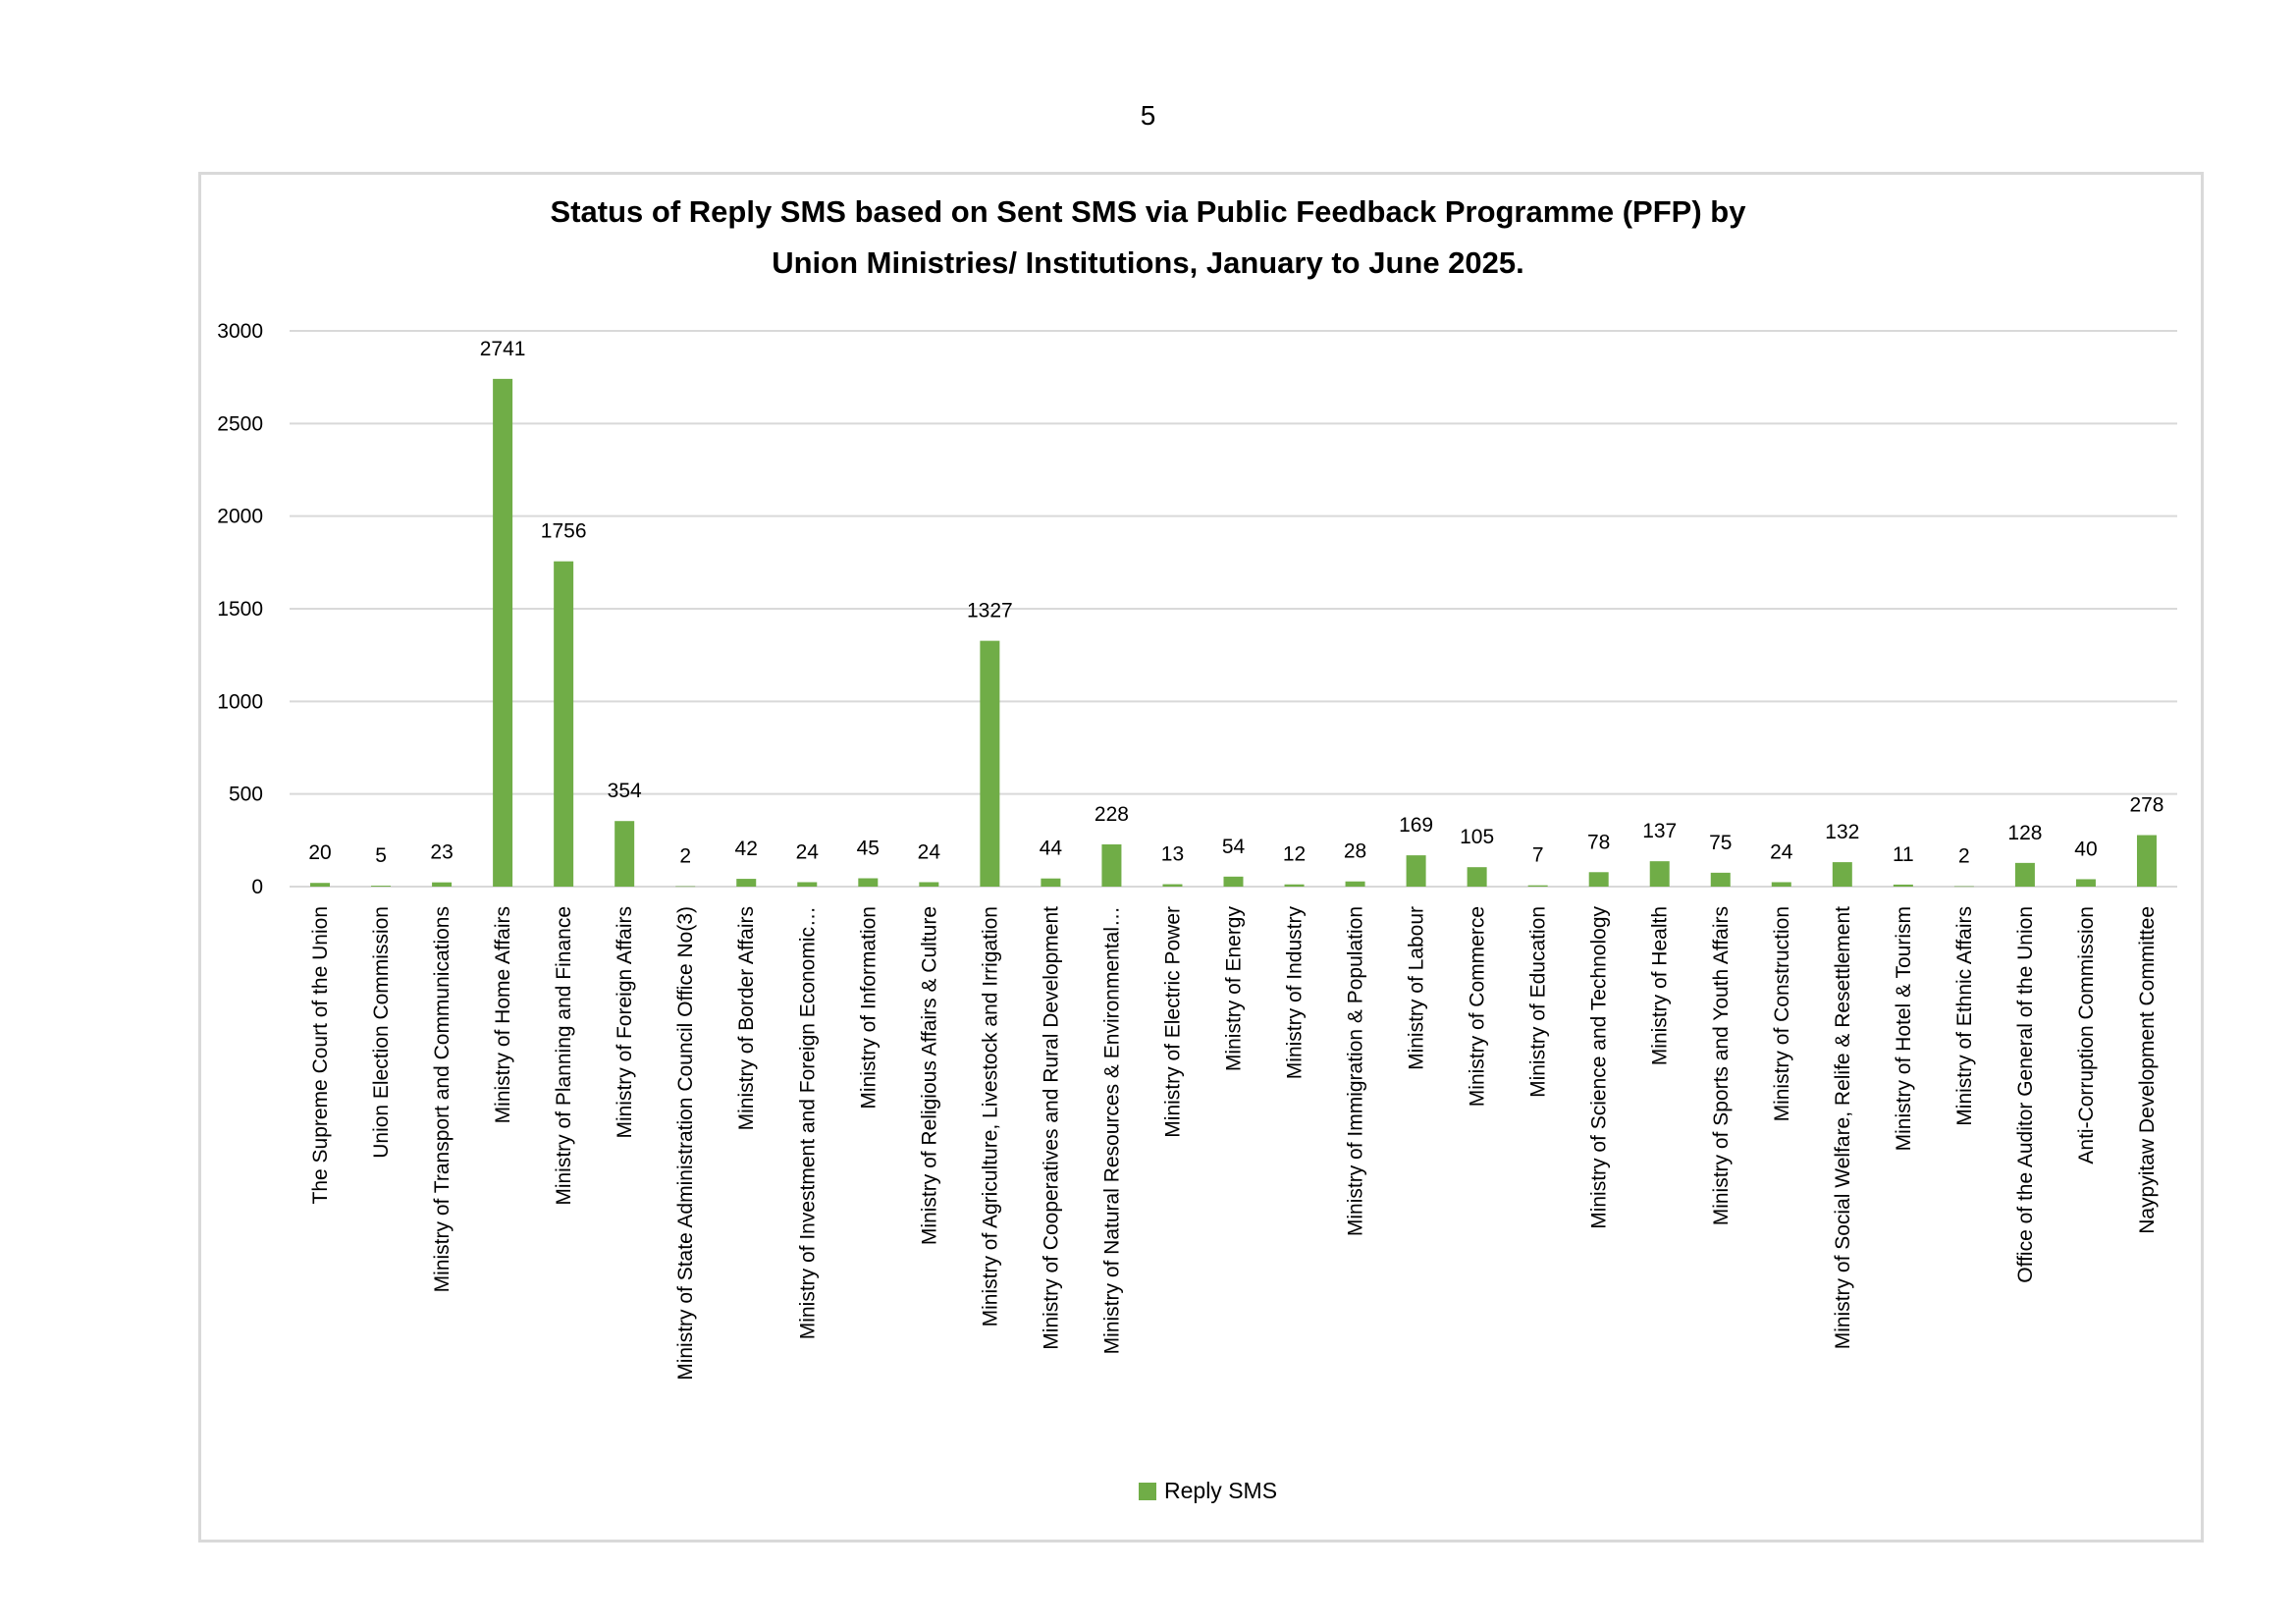 This screenshot has width=2296, height=1624. I want to click on x-tick-label-11: Ministry of Religious Affairs & Culture, so click(929, 1075).